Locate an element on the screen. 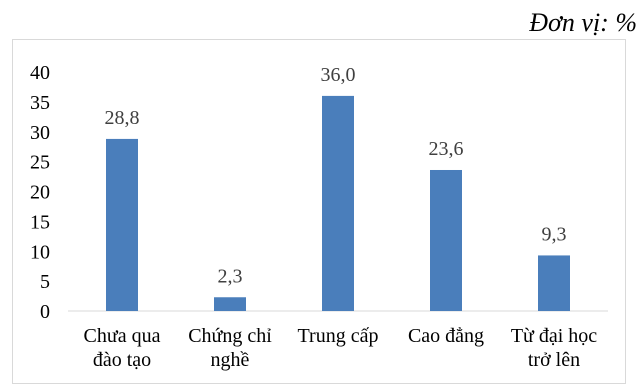 The width and height of the screenshot is (641, 389). y-tick-label: 35 is located at coordinates (40, 103).